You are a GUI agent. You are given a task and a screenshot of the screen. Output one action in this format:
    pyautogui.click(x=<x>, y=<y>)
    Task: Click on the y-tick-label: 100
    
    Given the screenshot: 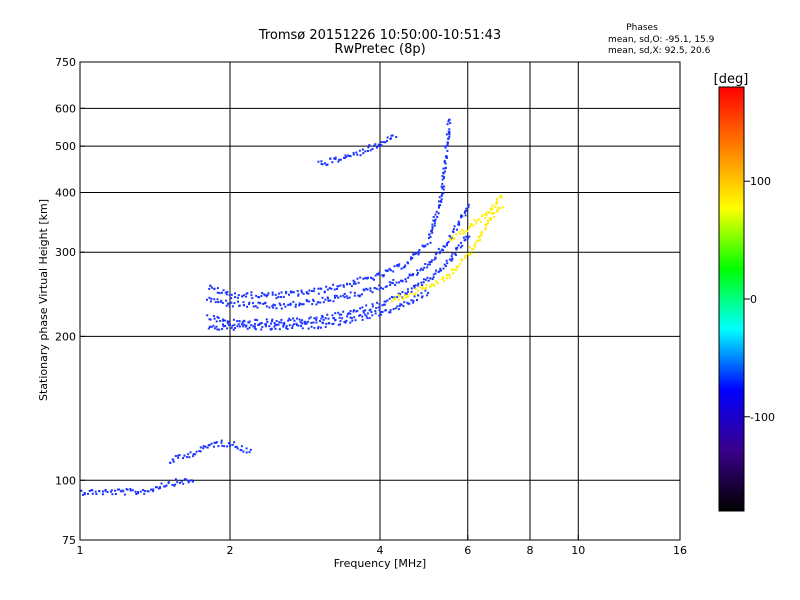 What is the action you would take?
    pyautogui.click(x=65, y=480)
    